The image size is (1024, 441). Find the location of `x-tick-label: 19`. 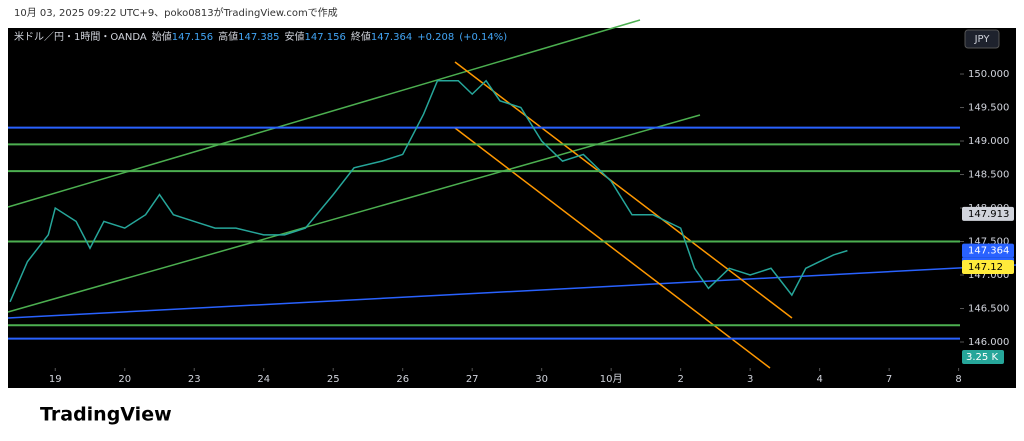

x-tick-label: 19 is located at coordinates (55, 379).